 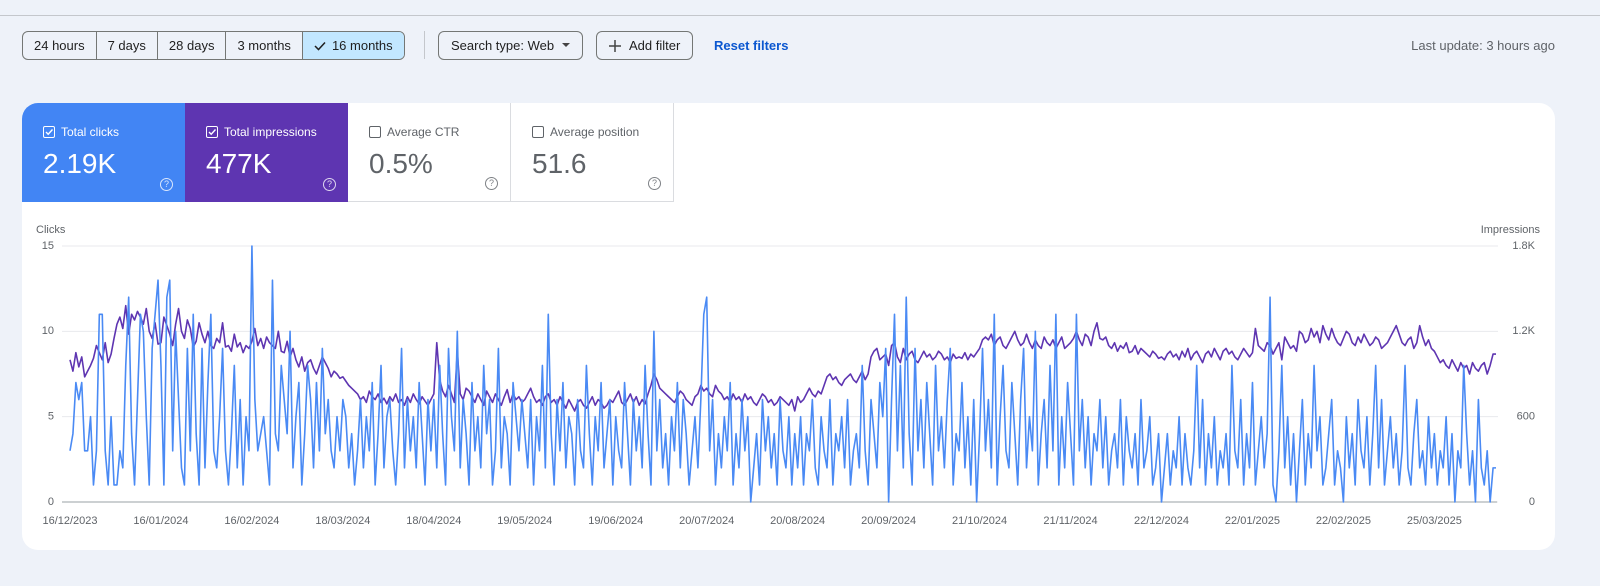 What do you see at coordinates (503, 45) in the screenshot?
I see `button-label: Search type: Web` at bounding box center [503, 45].